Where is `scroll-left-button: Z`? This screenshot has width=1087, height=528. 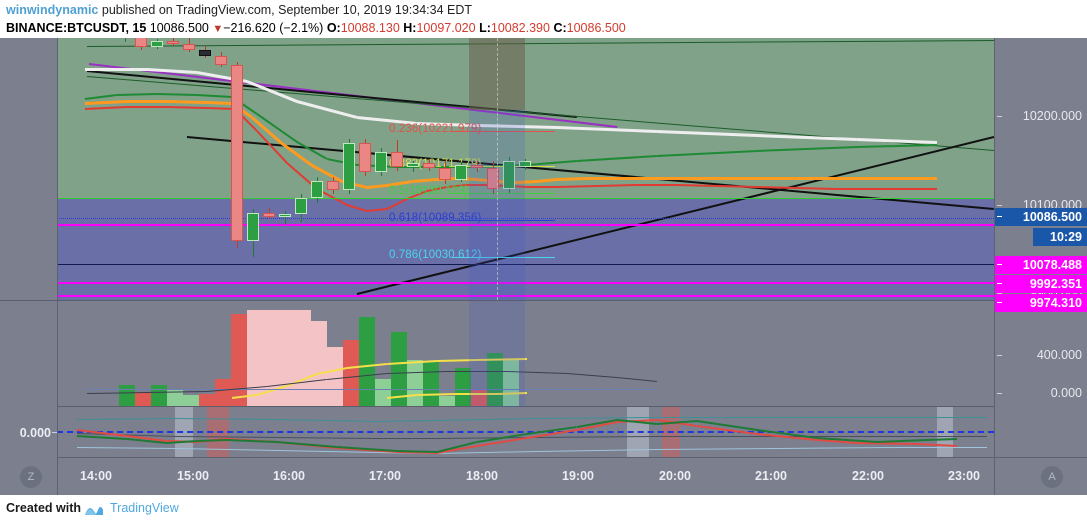
scroll-left-button: Z is located at coordinates (31, 477).